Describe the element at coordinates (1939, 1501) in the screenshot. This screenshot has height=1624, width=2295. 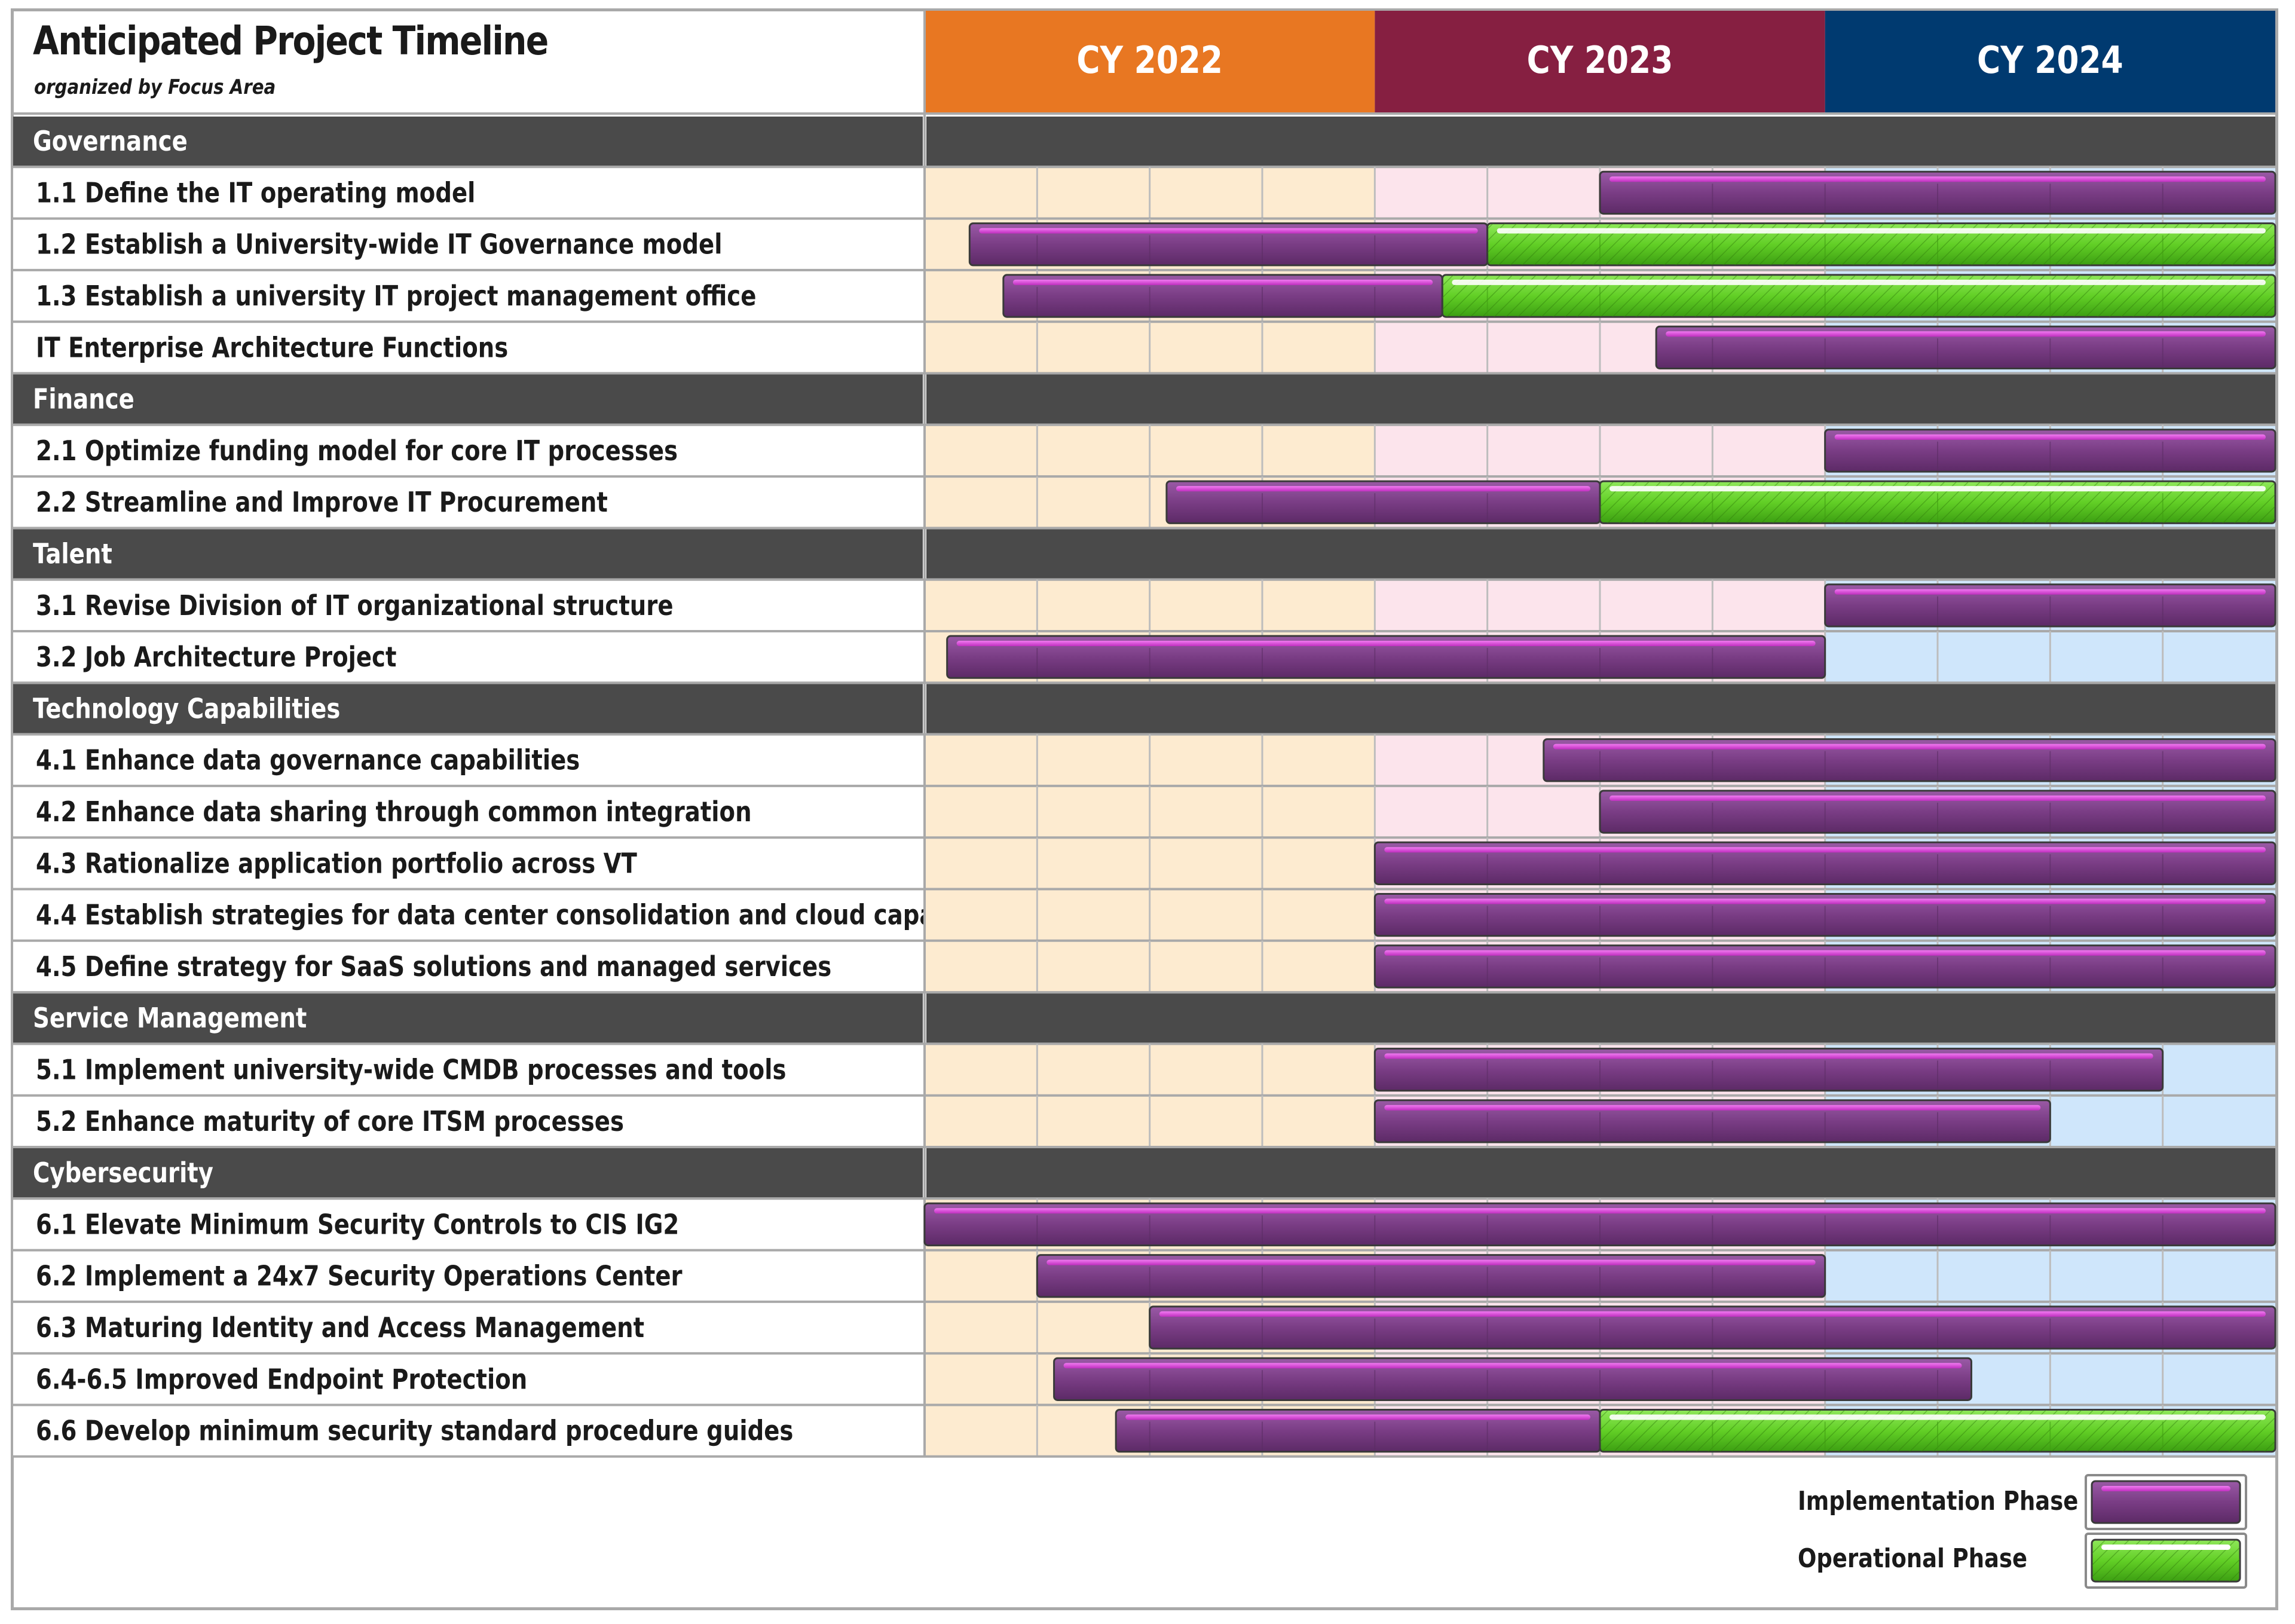
I see `legend-label-implementation: Implementation Phase` at that location.